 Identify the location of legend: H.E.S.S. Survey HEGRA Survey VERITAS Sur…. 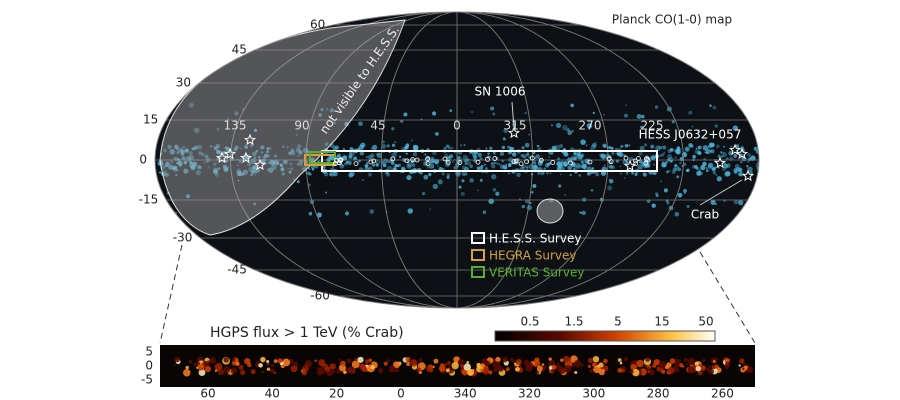
(527, 256).